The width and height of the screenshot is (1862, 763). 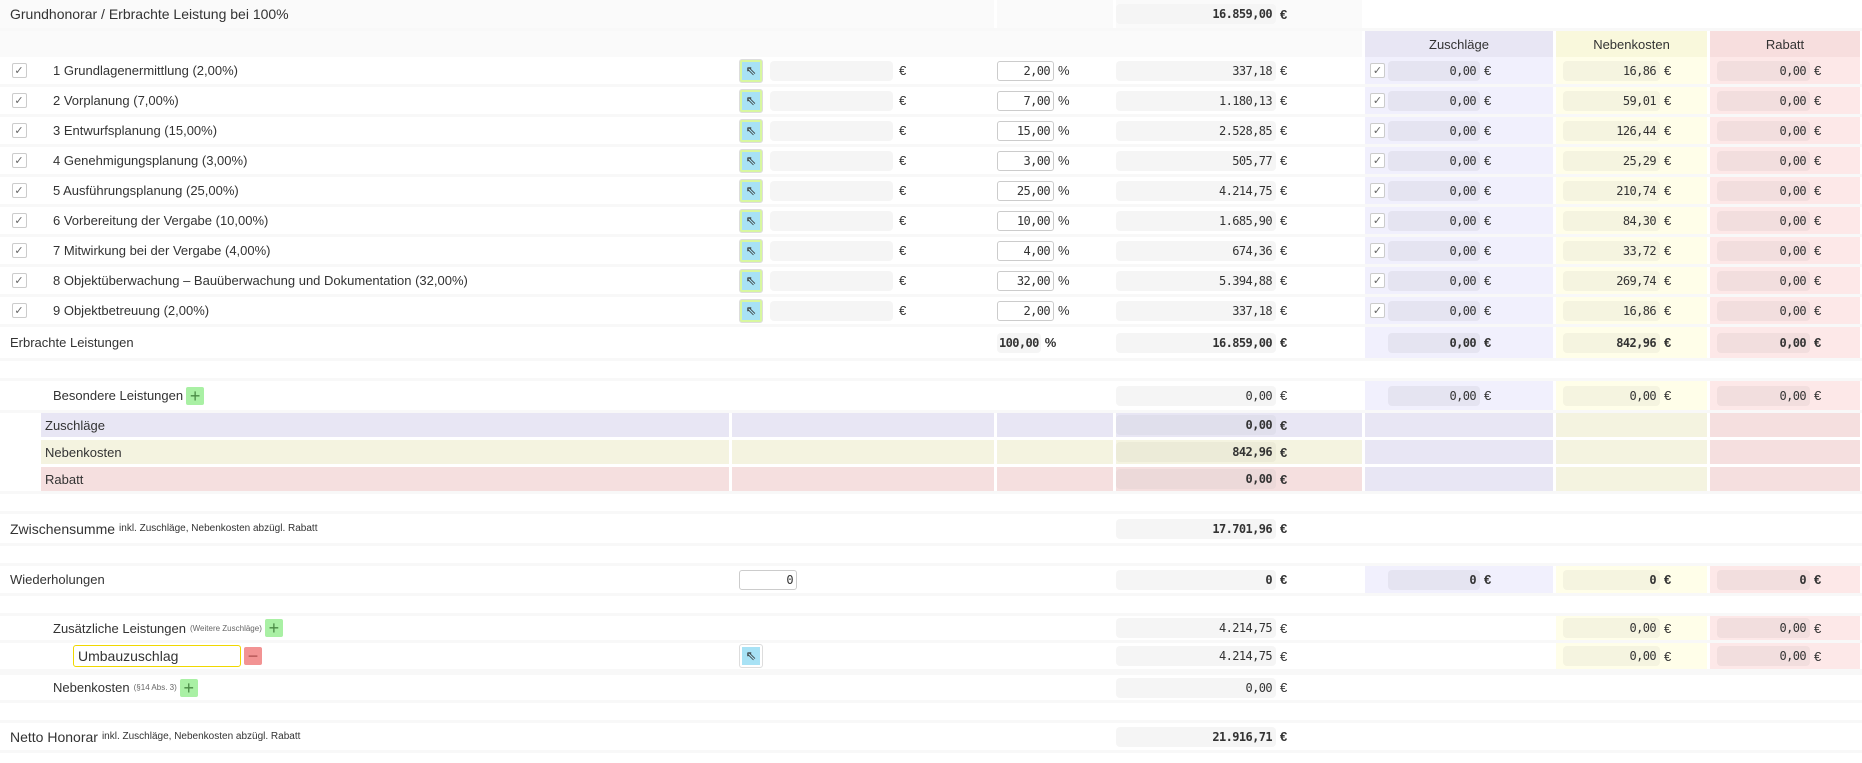 I want to click on phase-nebenkosten: 269,74, so click(x=1611, y=280).